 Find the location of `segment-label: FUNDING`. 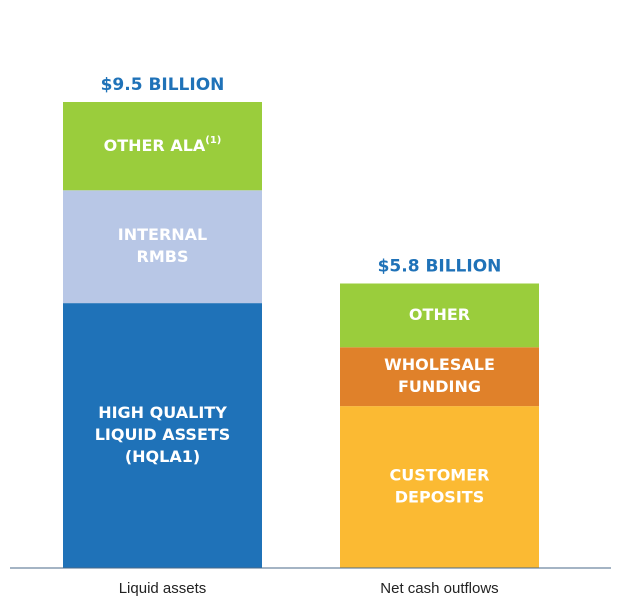

segment-label: FUNDING is located at coordinates (439, 386).